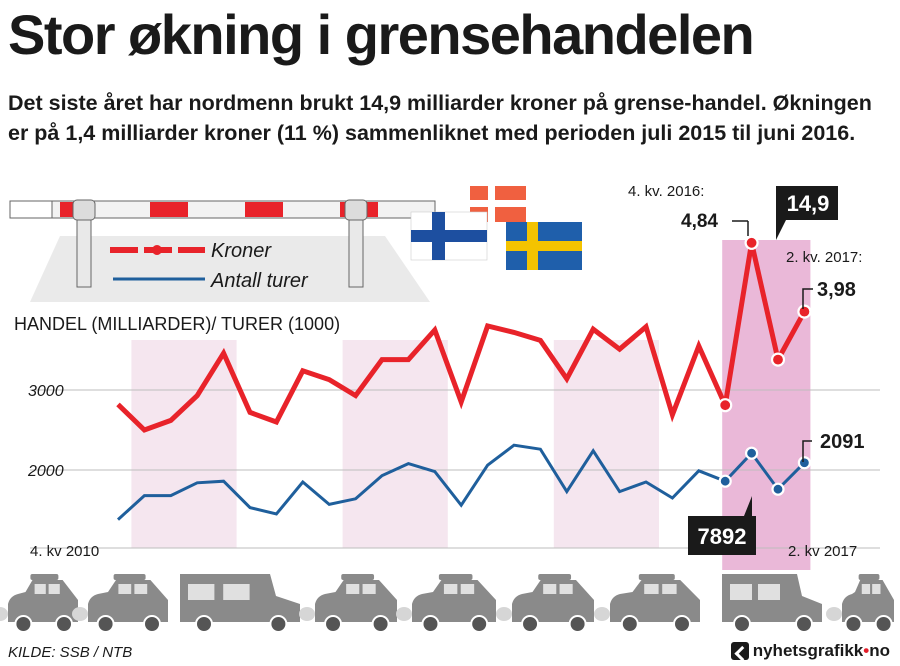 The height and width of the screenshot is (666, 900). I want to click on last-turer-value: 2091, so click(842, 442).